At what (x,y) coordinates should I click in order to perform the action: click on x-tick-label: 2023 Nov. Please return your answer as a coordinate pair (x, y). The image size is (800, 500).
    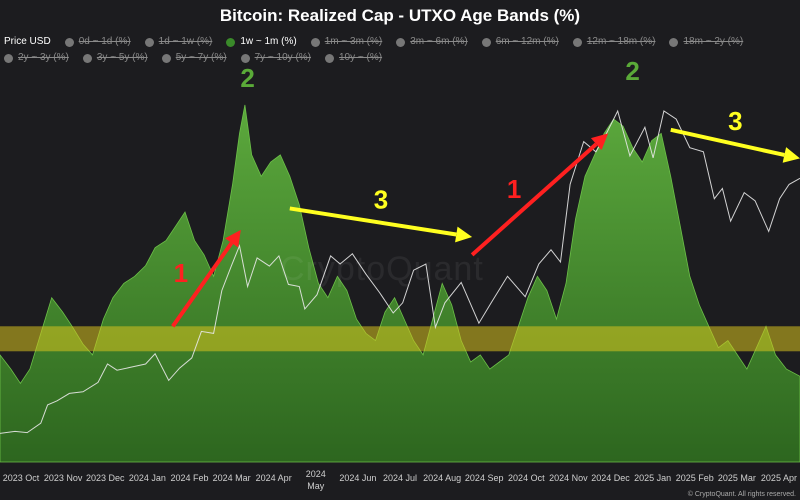
    Looking at the image, I should click on (63, 478).